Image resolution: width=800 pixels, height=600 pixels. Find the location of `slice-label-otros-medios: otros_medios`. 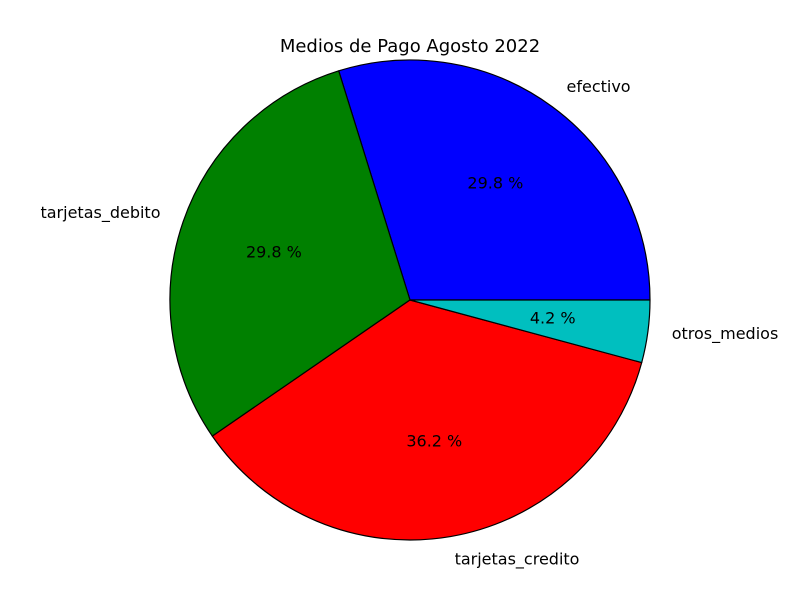

slice-label-otros-medios: otros_medios is located at coordinates (725, 334).